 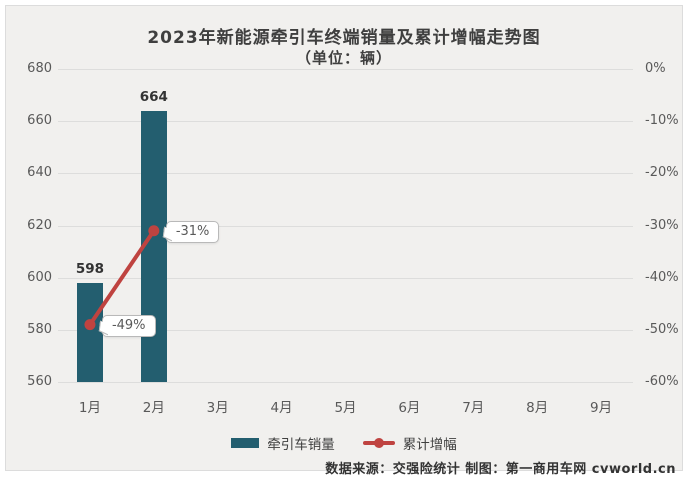 I want to click on bar-series-swatch, so click(x=245, y=443).